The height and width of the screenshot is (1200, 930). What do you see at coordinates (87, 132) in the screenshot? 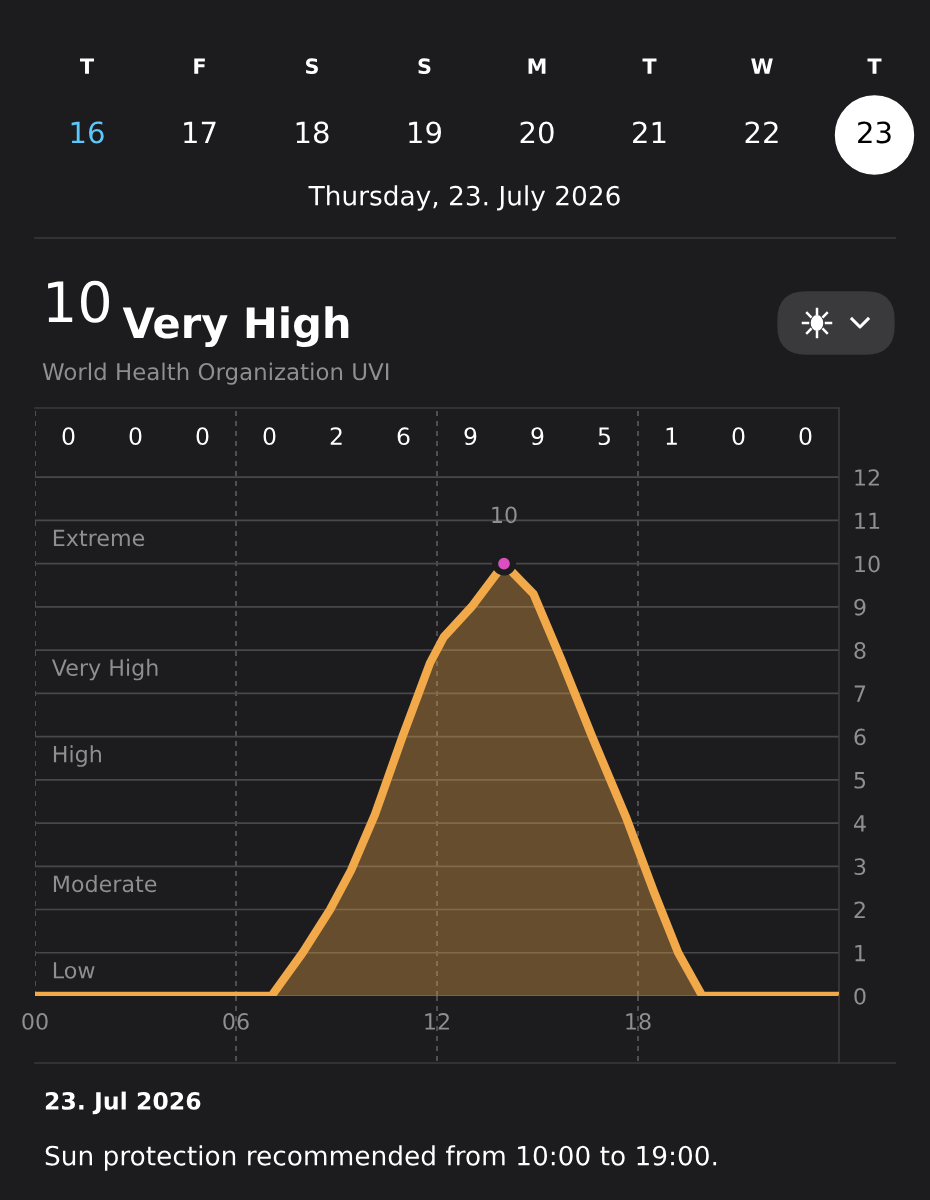
I see `text: 16` at bounding box center [87, 132].